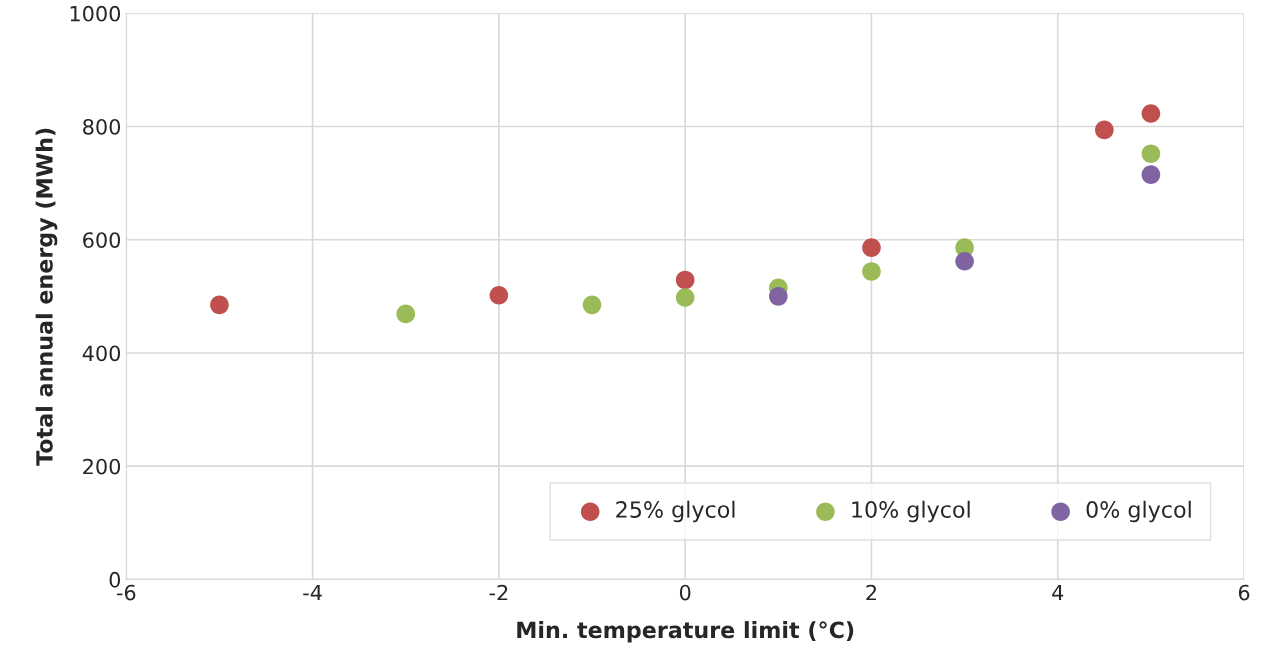  Describe the element at coordinates (101, 353) in the screenshot. I see `y-tick-label: 400` at that location.